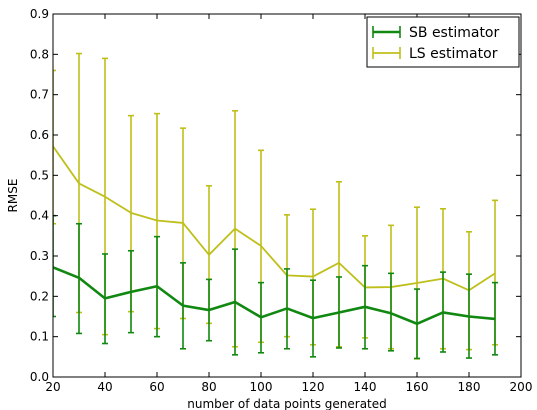 The image size is (537, 410). Describe the element at coordinates (39, 54) in the screenshot. I see `y-tick-label: 0.8` at that location.